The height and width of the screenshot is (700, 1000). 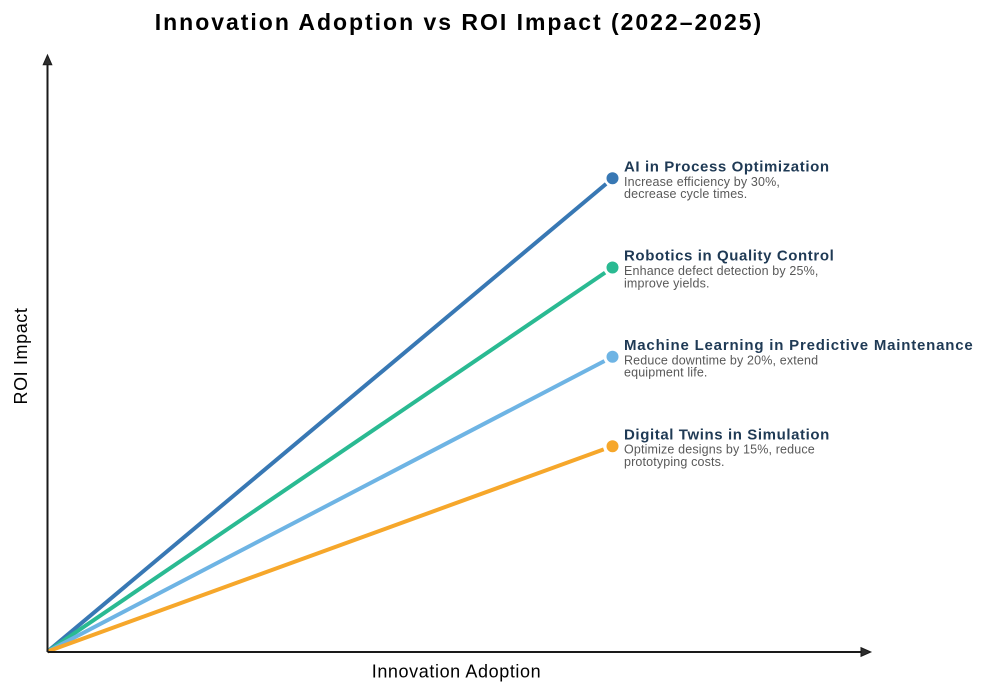 What do you see at coordinates (729, 256) in the screenshot?
I see `svg-text: Robotics in Quality Control` at bounding box center [729, 256].